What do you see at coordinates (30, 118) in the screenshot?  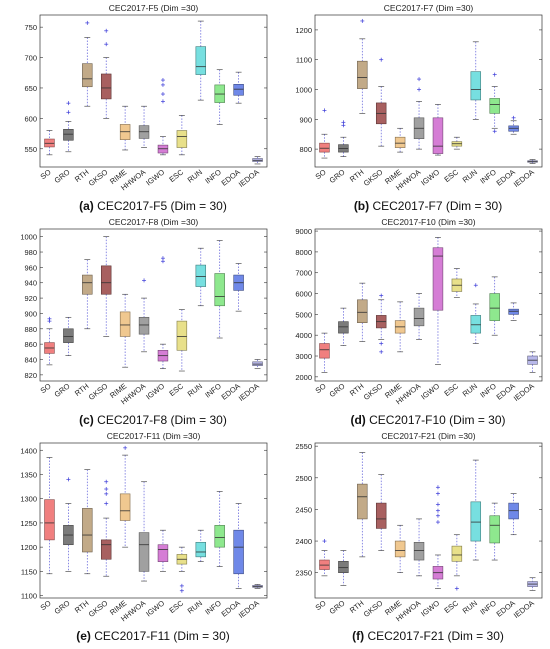 I see `y-tick-label: 600` at bounding box center [30, 118].